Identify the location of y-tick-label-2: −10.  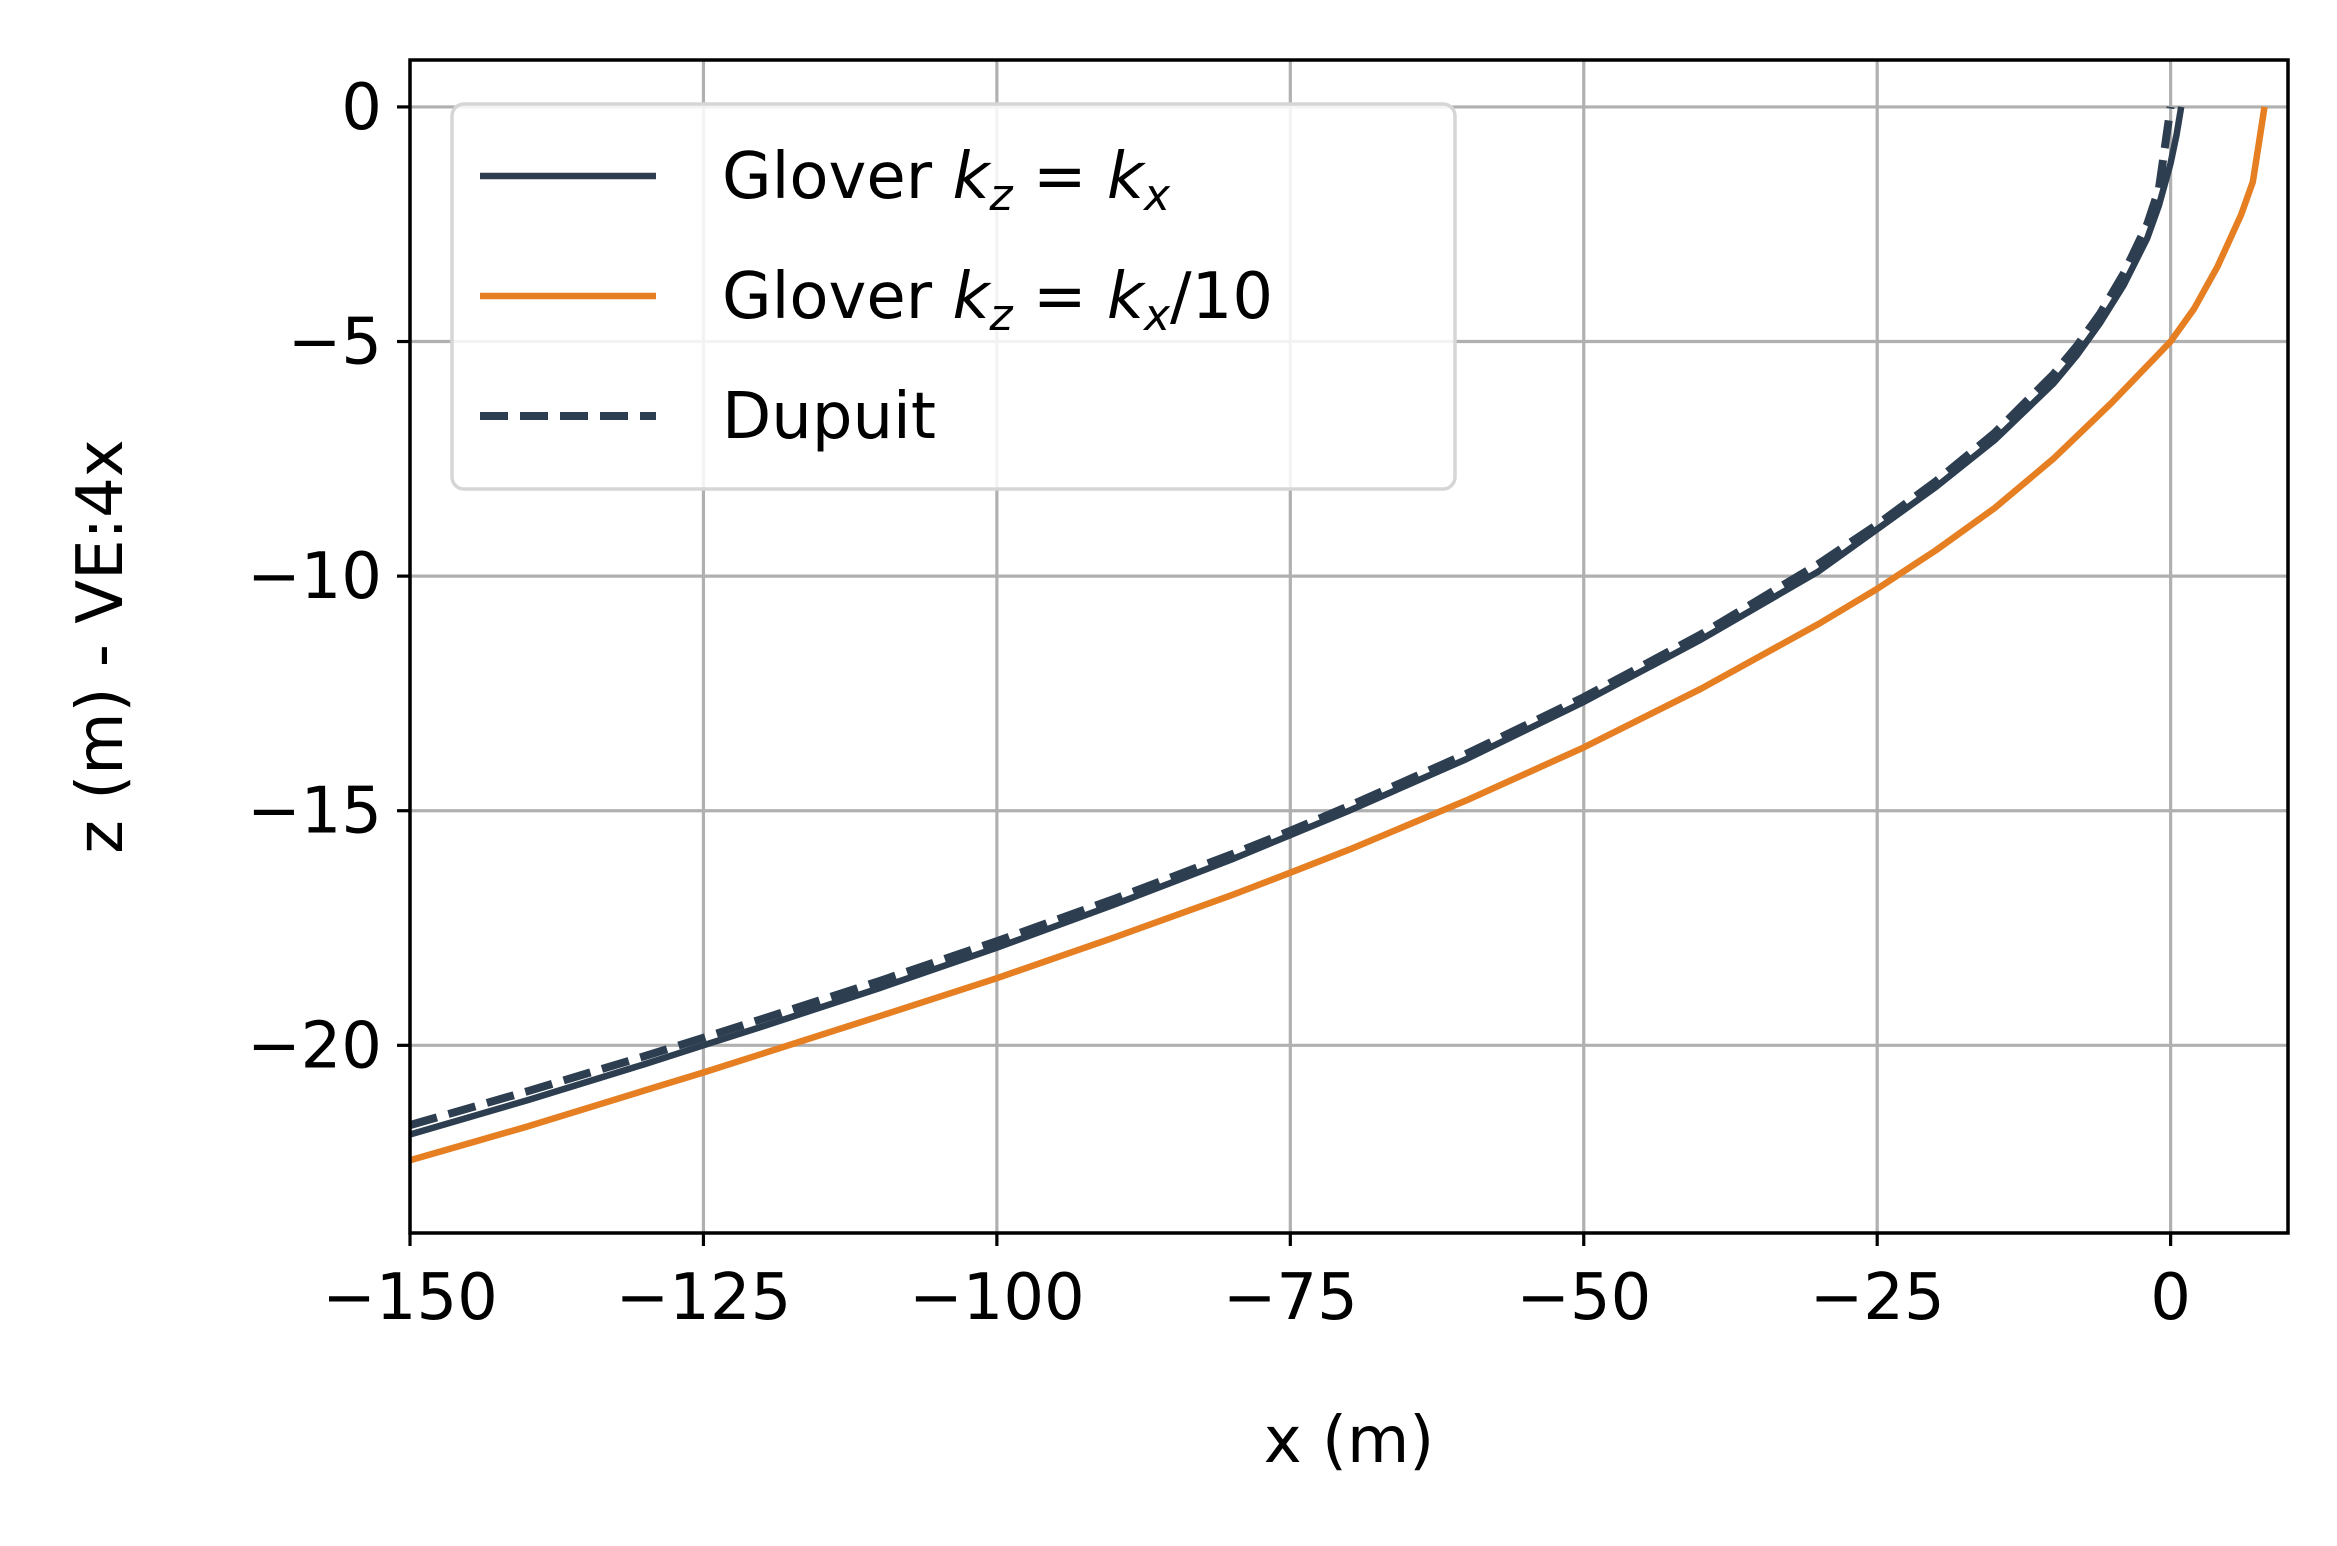
(314, 577).